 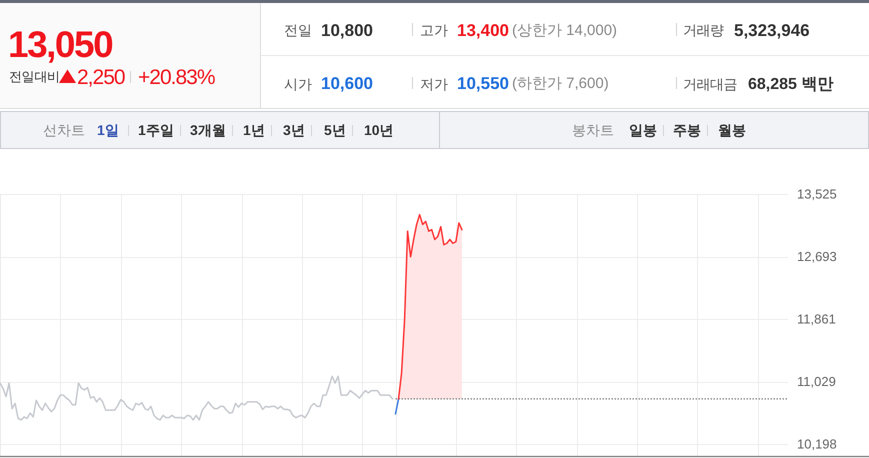 I want to click on text: 전일대비, so click(x=34, y=76).